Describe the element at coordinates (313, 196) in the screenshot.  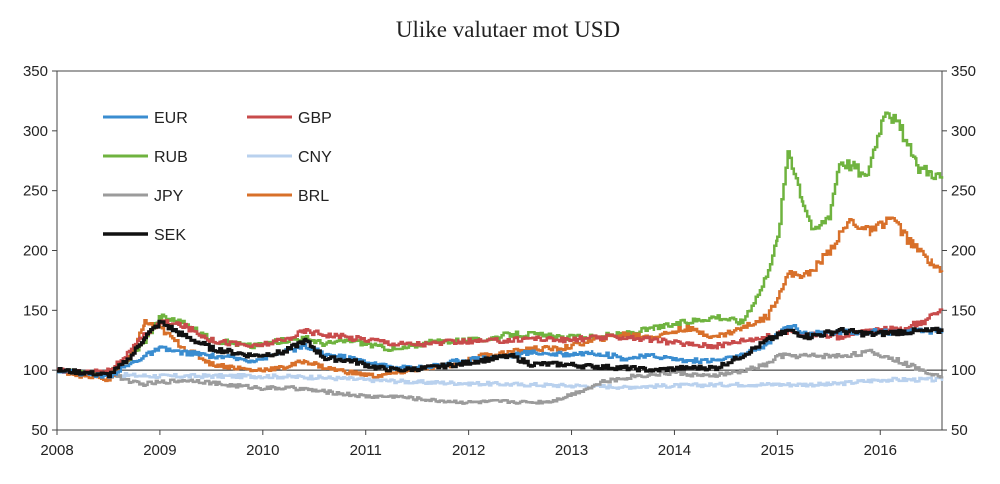
I see `legend-label-brl: BRL` at that location.